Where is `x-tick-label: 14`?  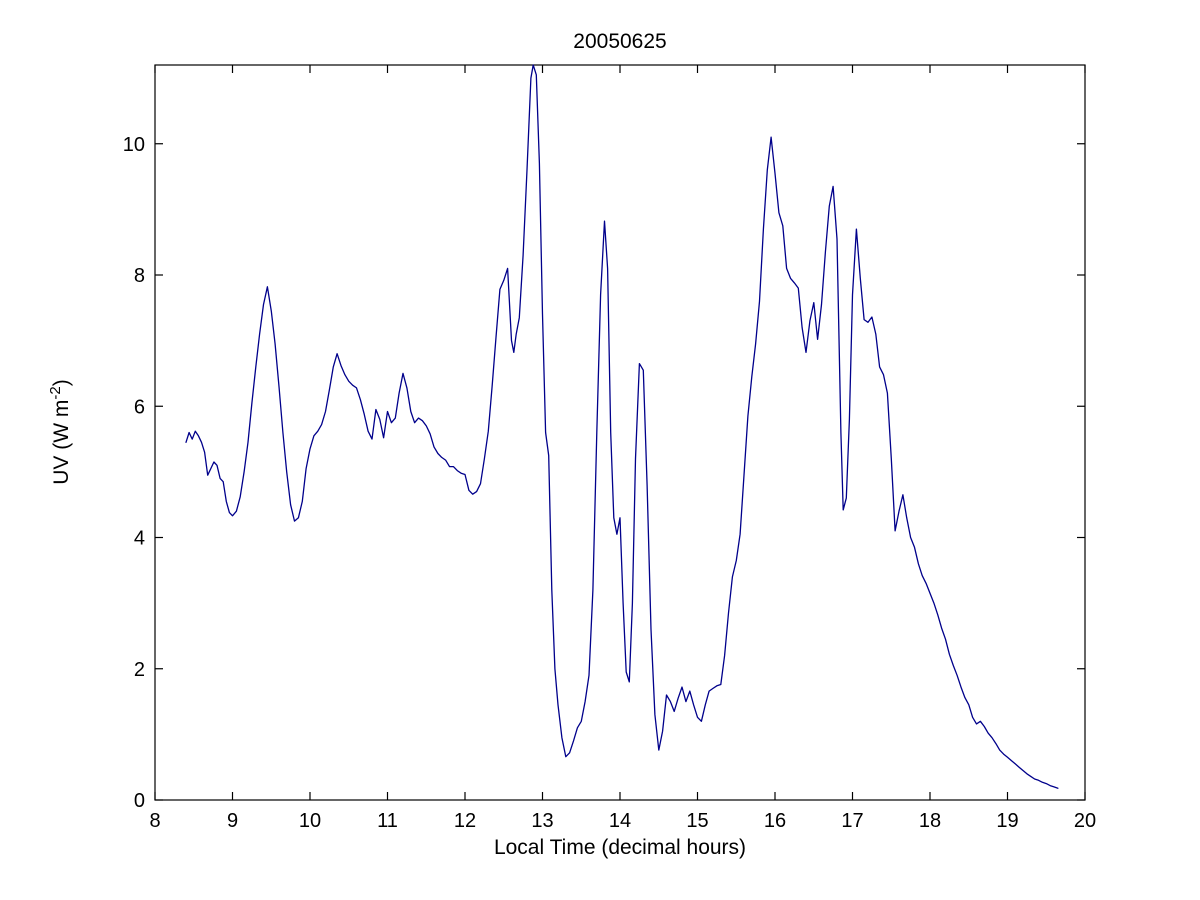 x-tick-label: 14 is located at coordinates (620, 821).